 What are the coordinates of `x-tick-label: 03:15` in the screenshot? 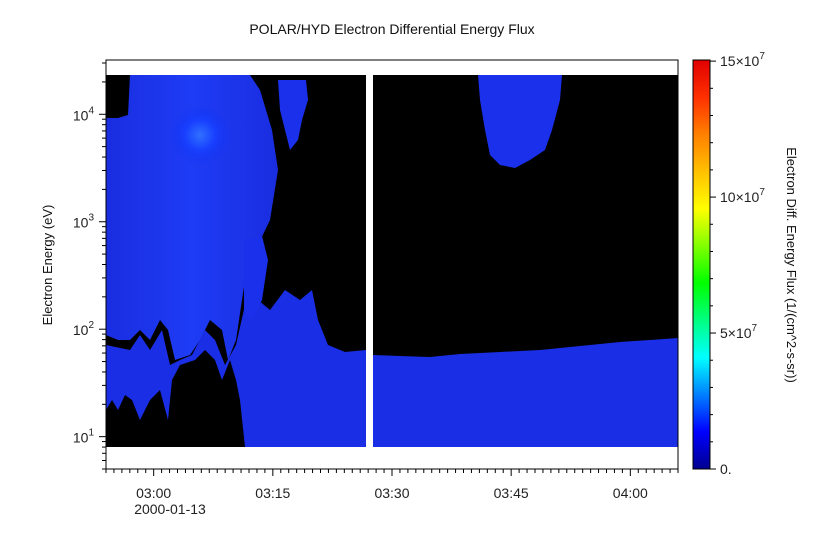 It's located at (272, 493).